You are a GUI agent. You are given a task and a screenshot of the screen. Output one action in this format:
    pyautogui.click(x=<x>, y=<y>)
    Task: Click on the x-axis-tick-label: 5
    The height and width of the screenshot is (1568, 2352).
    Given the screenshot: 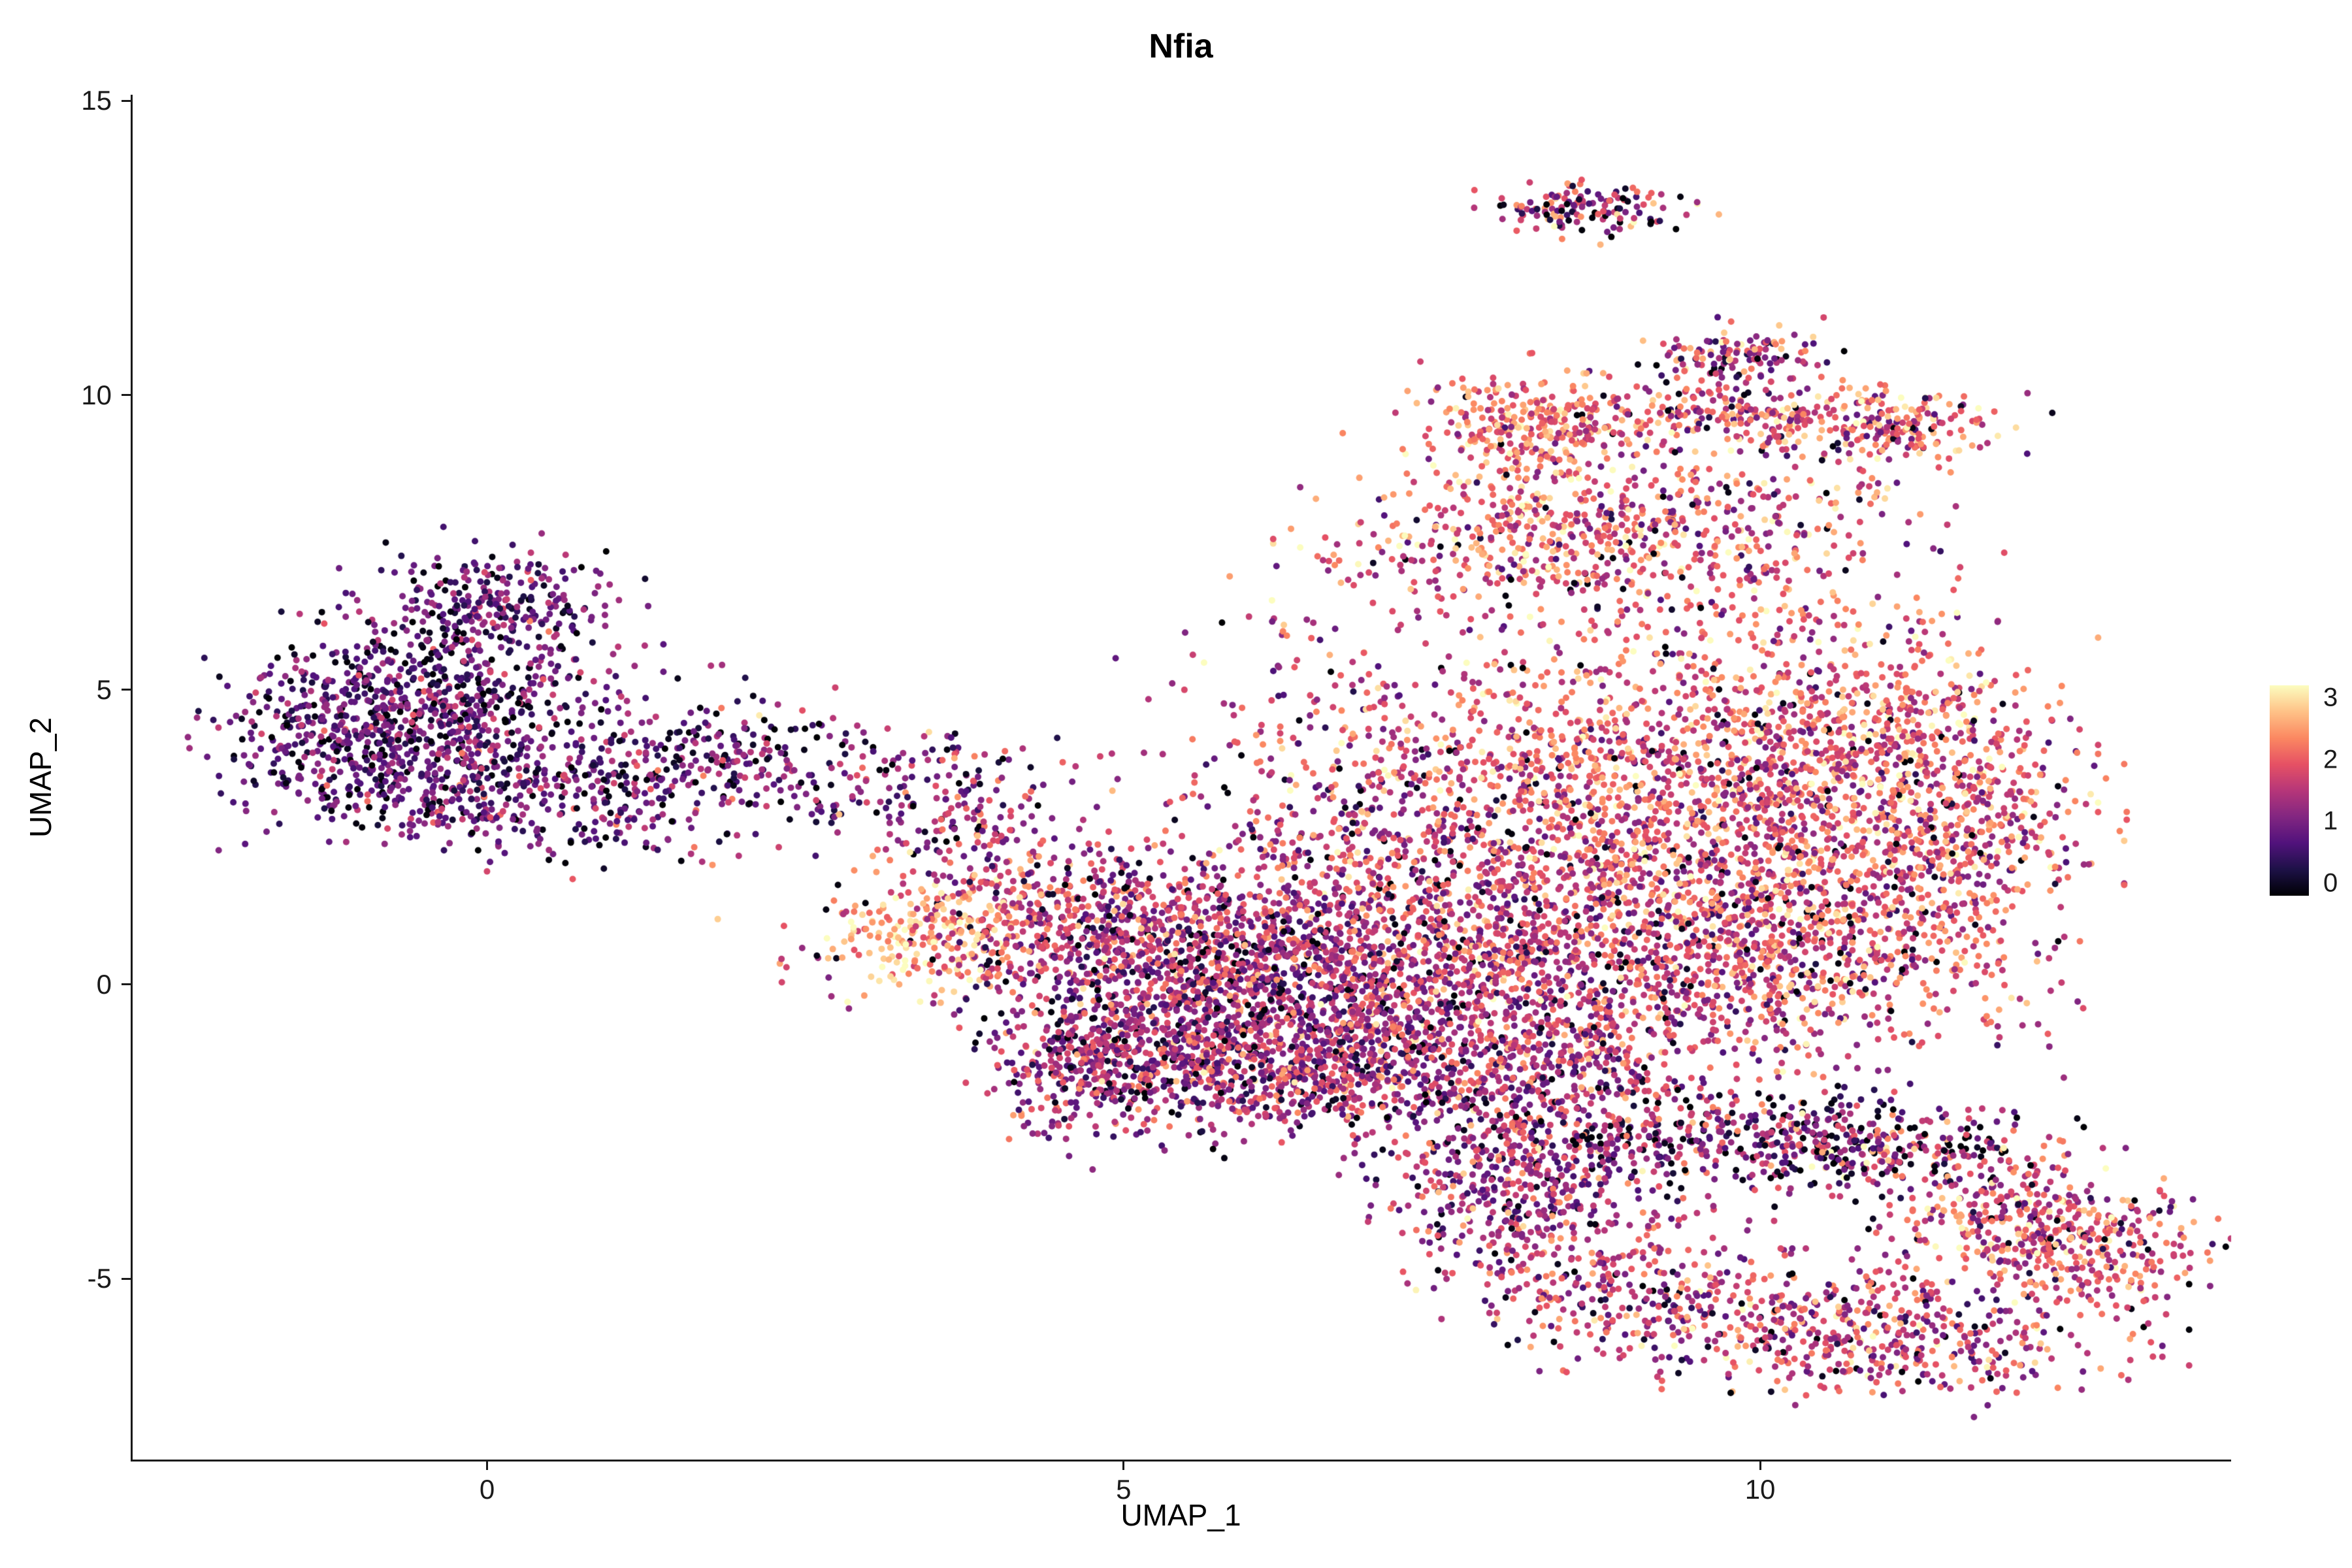 What is the action you would take?
    pyautogui.click(x=1124, y=1489)
    